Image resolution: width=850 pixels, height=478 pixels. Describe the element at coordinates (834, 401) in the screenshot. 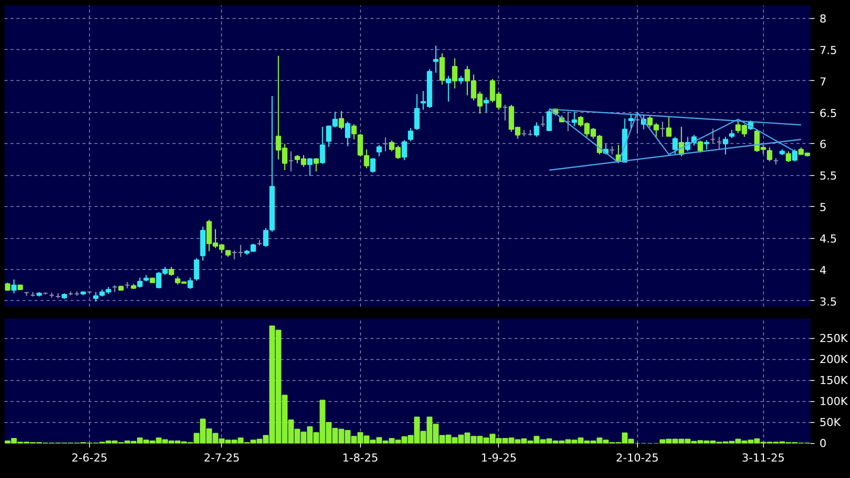

I see `y-tick-label: 100K` at that location.